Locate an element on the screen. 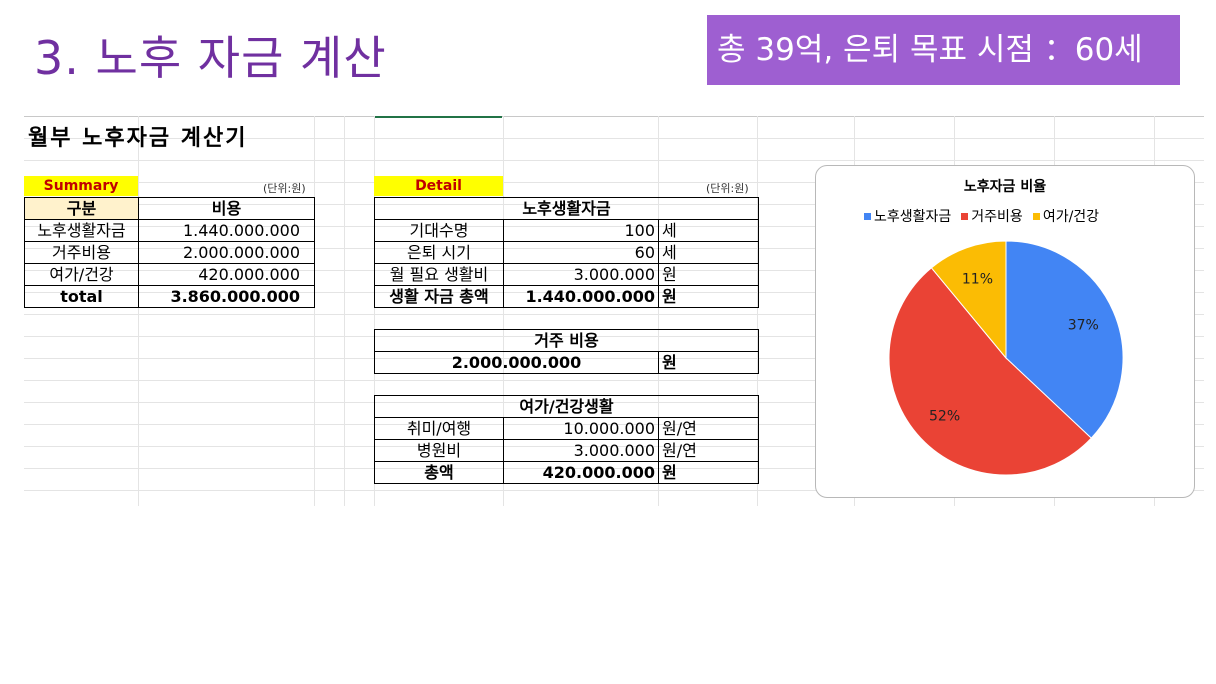  summary-label: 거주비용 is located at coordinates (81, 252).